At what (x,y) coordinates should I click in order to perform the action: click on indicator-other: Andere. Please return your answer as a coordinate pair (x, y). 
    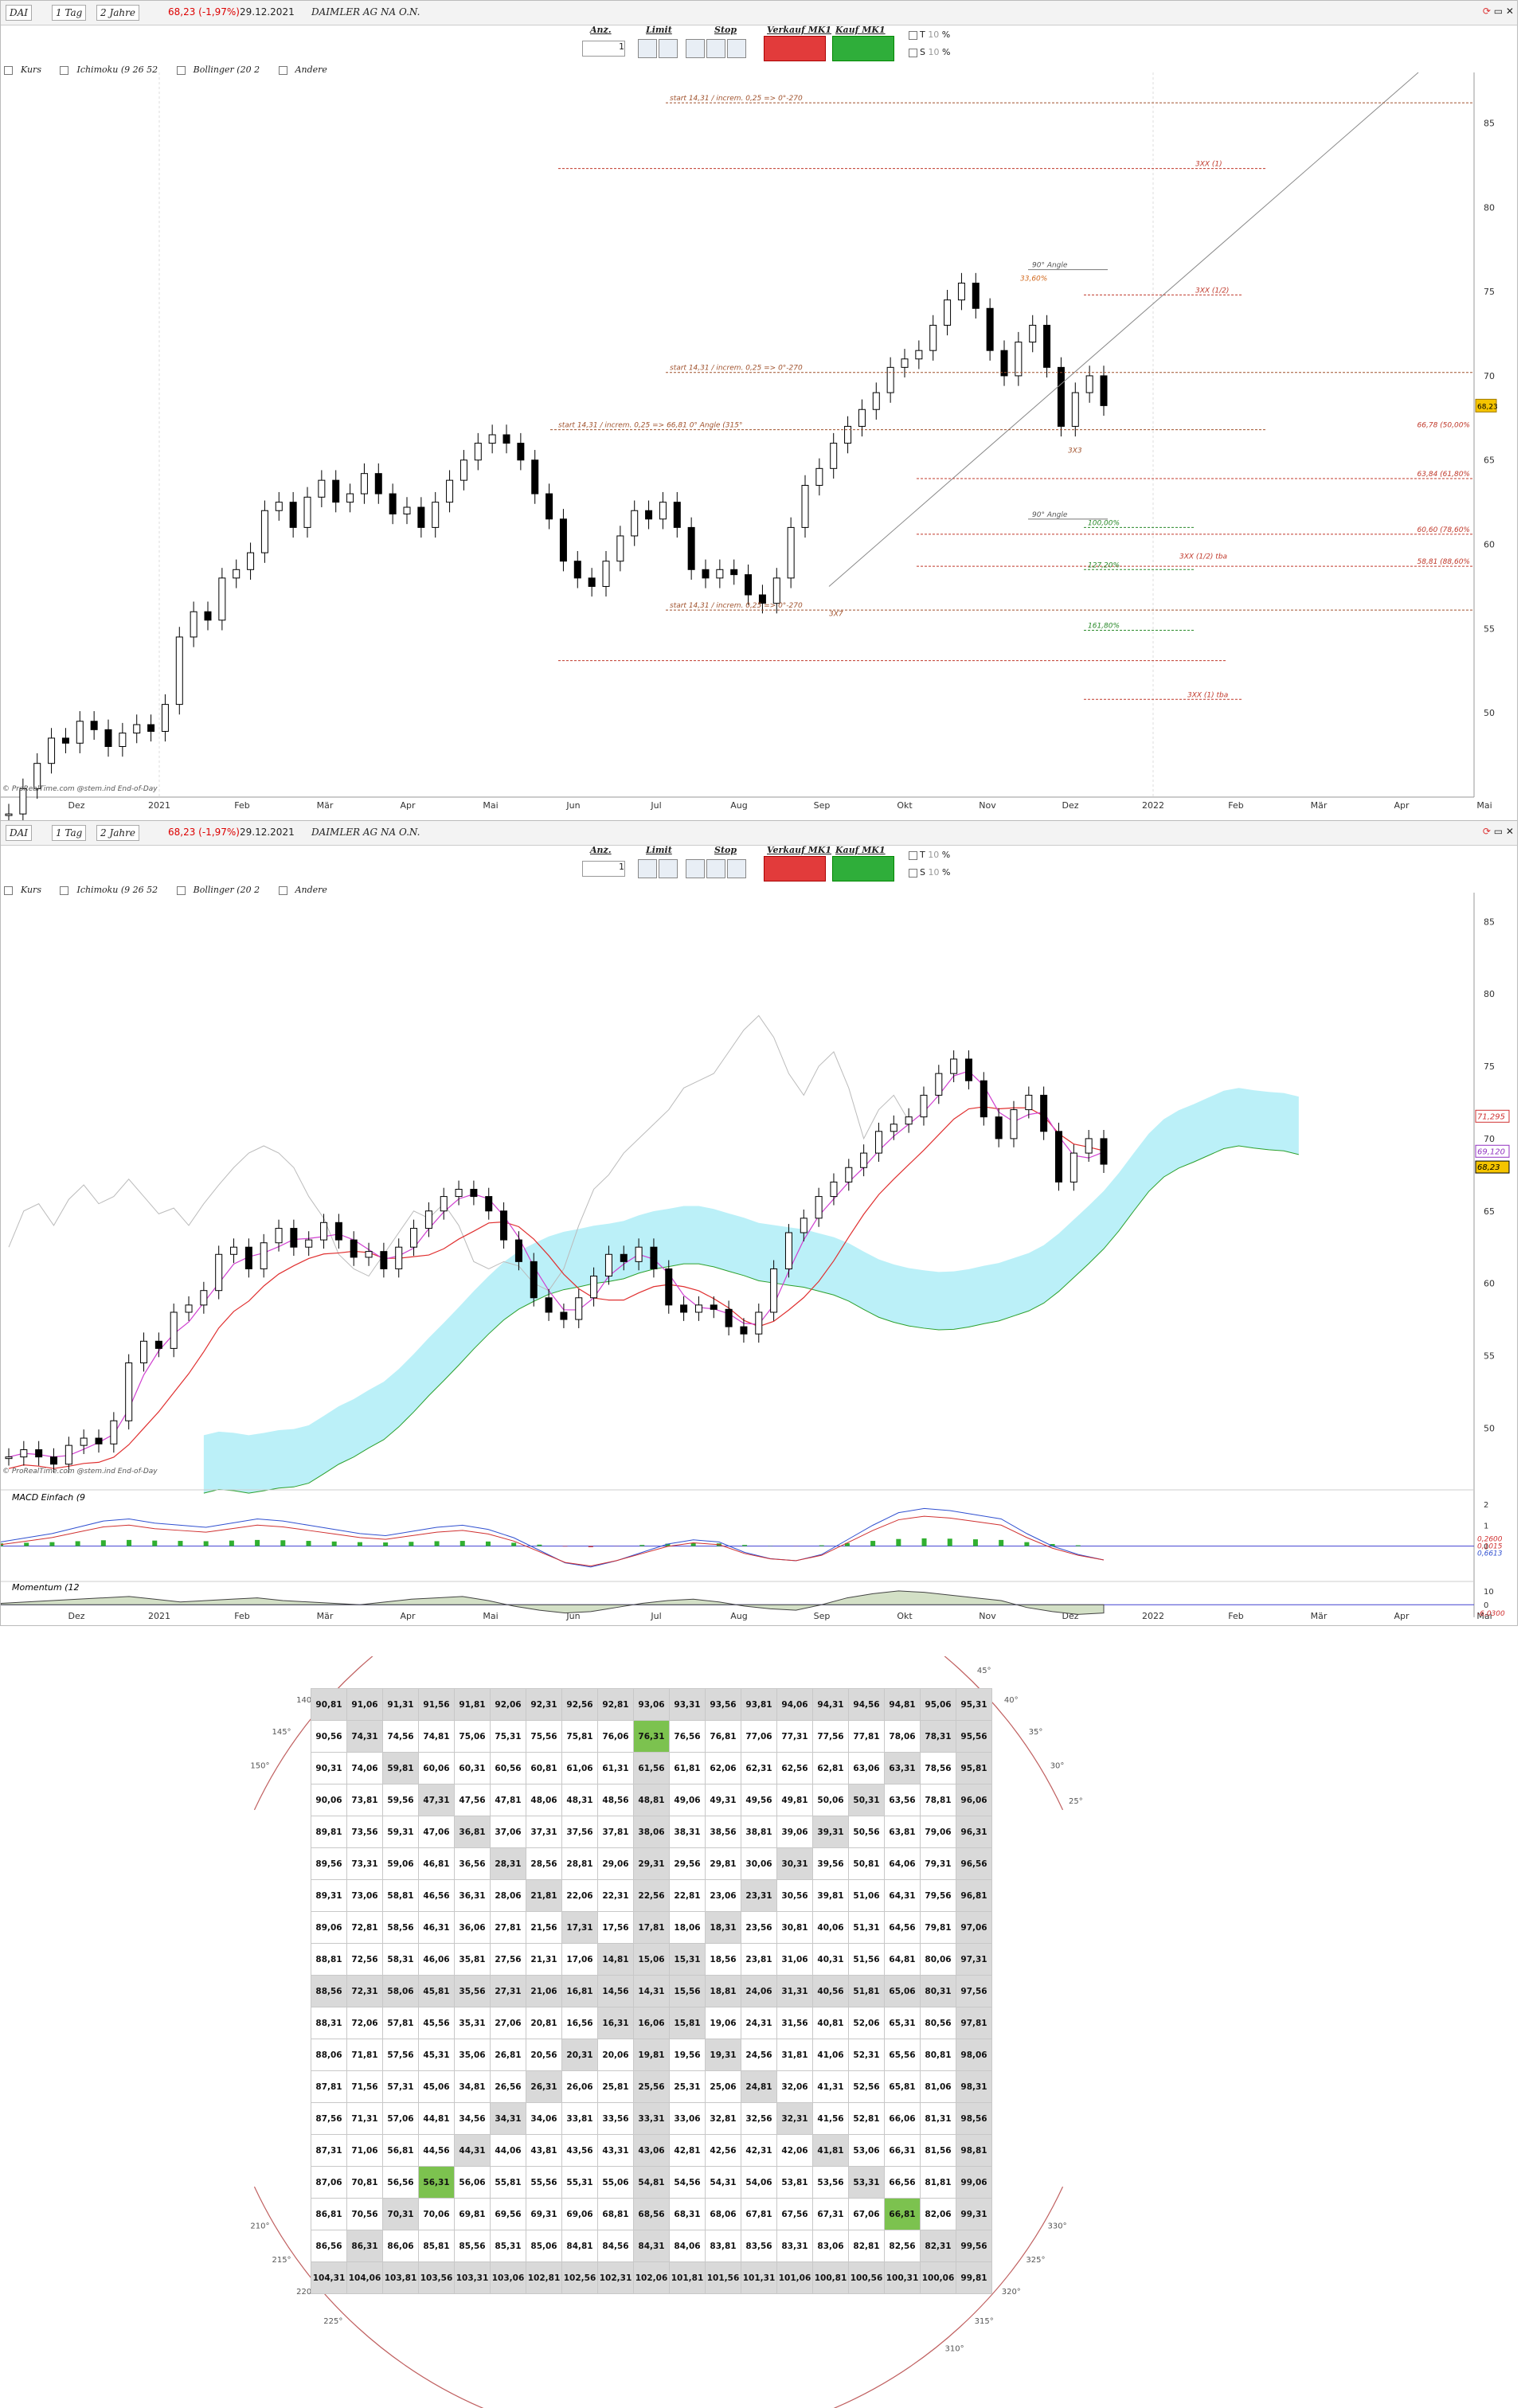
    Looking at the image, I should click on (306, 69).